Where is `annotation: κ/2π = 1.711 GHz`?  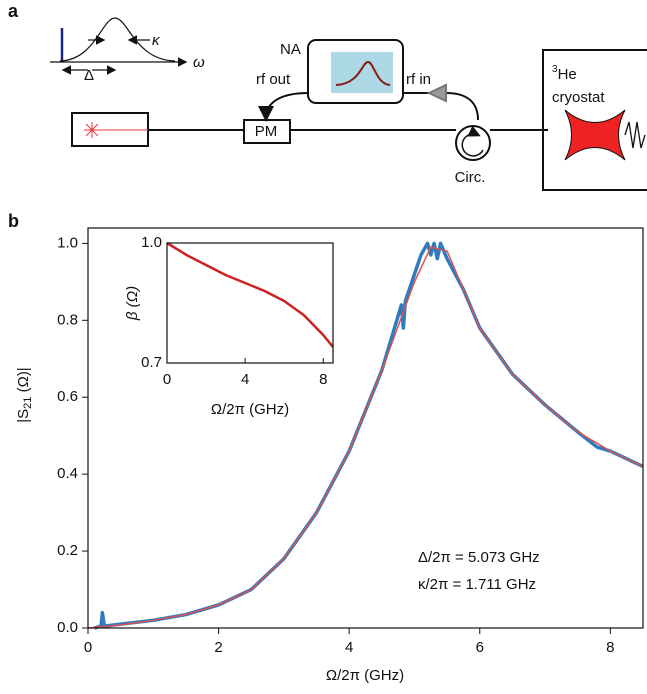 annotation: κ/2π = 1.711 GHz is located at coordinates (477, 584).